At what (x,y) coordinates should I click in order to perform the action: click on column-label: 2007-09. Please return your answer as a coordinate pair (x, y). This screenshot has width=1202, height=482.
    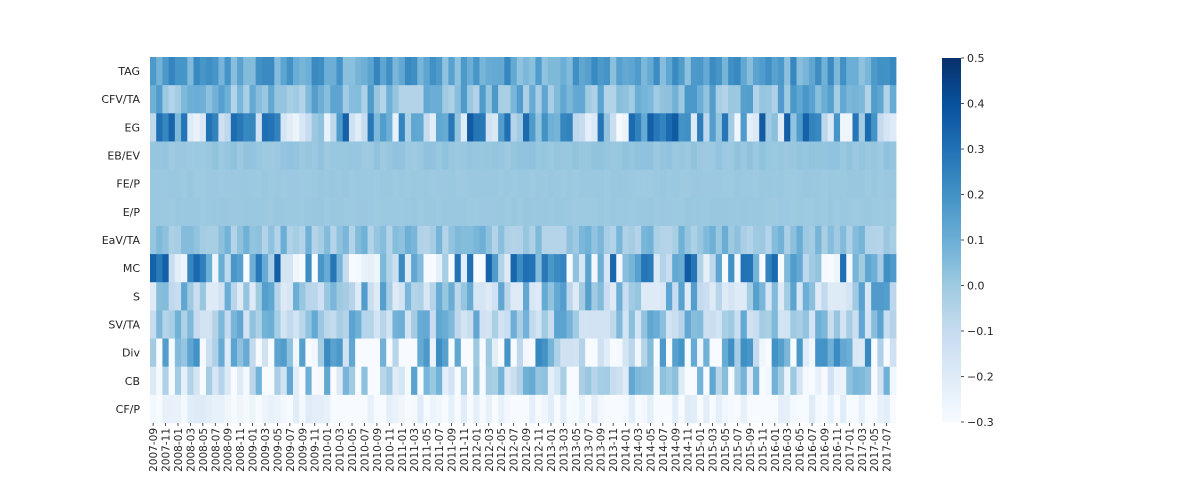
    Looking at the image, I should click on (154, 450).